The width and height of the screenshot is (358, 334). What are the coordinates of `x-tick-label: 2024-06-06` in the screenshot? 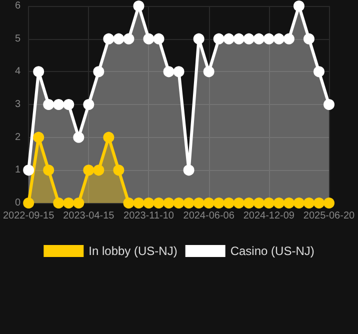 It's located at (209, 216).